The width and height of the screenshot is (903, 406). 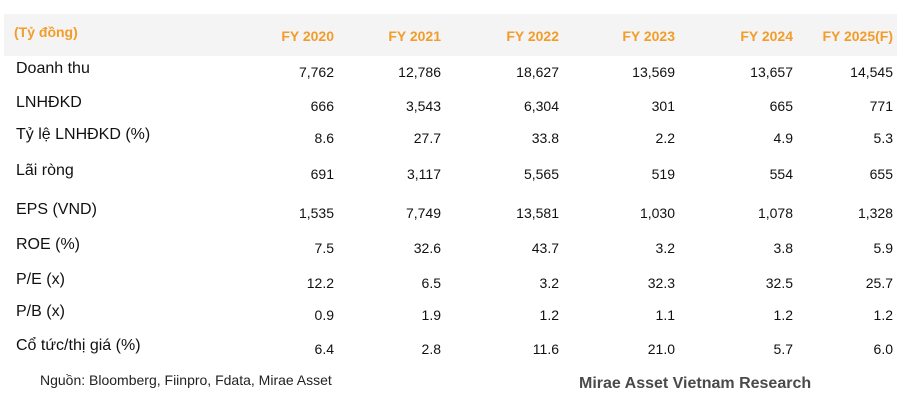 I want to click on year-header: FY 2021, so click(x=414, y=36).